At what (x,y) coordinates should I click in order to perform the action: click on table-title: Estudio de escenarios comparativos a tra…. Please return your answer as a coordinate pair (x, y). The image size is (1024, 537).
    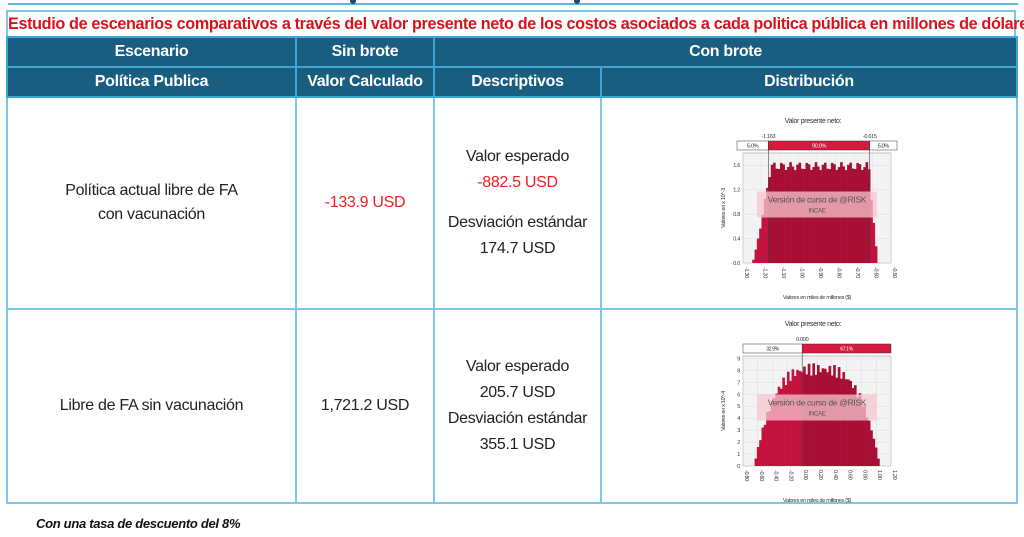
    Looking at the image, I should click on (515, 23).